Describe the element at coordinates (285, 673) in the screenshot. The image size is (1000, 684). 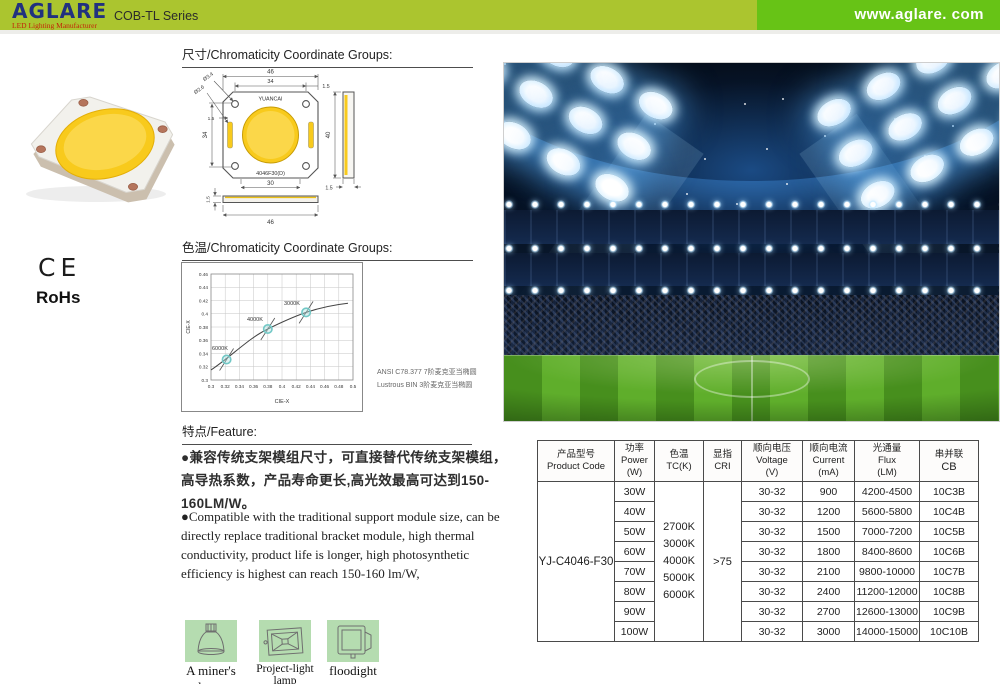
I see `application-label-project-light: Project-light lamp` at that location.